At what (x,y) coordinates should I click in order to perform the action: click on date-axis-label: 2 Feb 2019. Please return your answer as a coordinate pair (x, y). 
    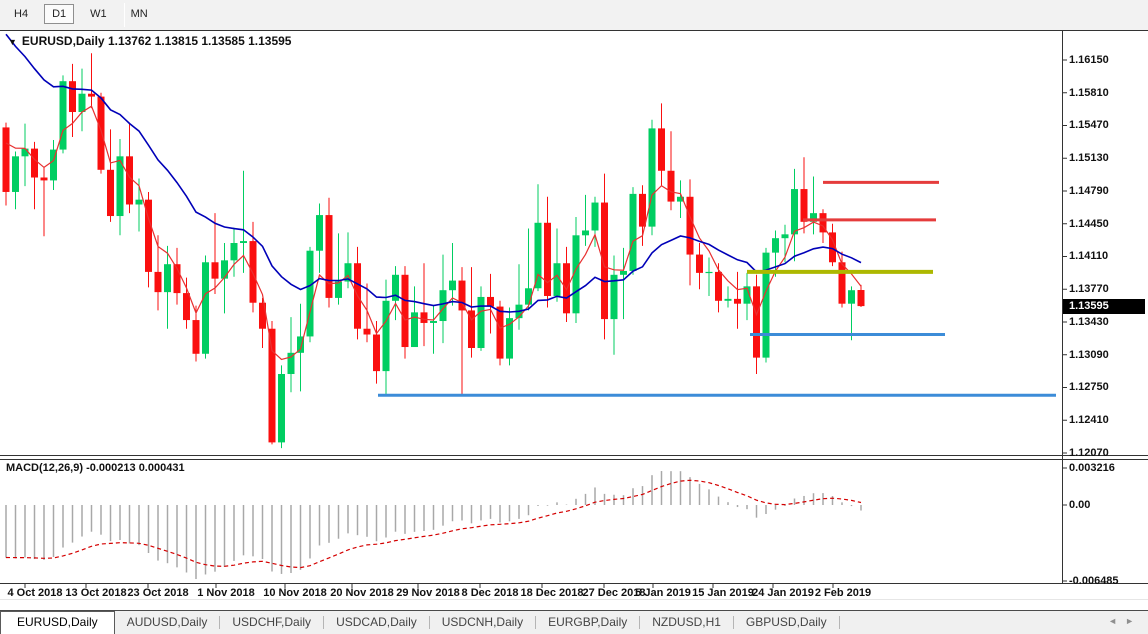
    Looking at the image, I should click on (843, 593).